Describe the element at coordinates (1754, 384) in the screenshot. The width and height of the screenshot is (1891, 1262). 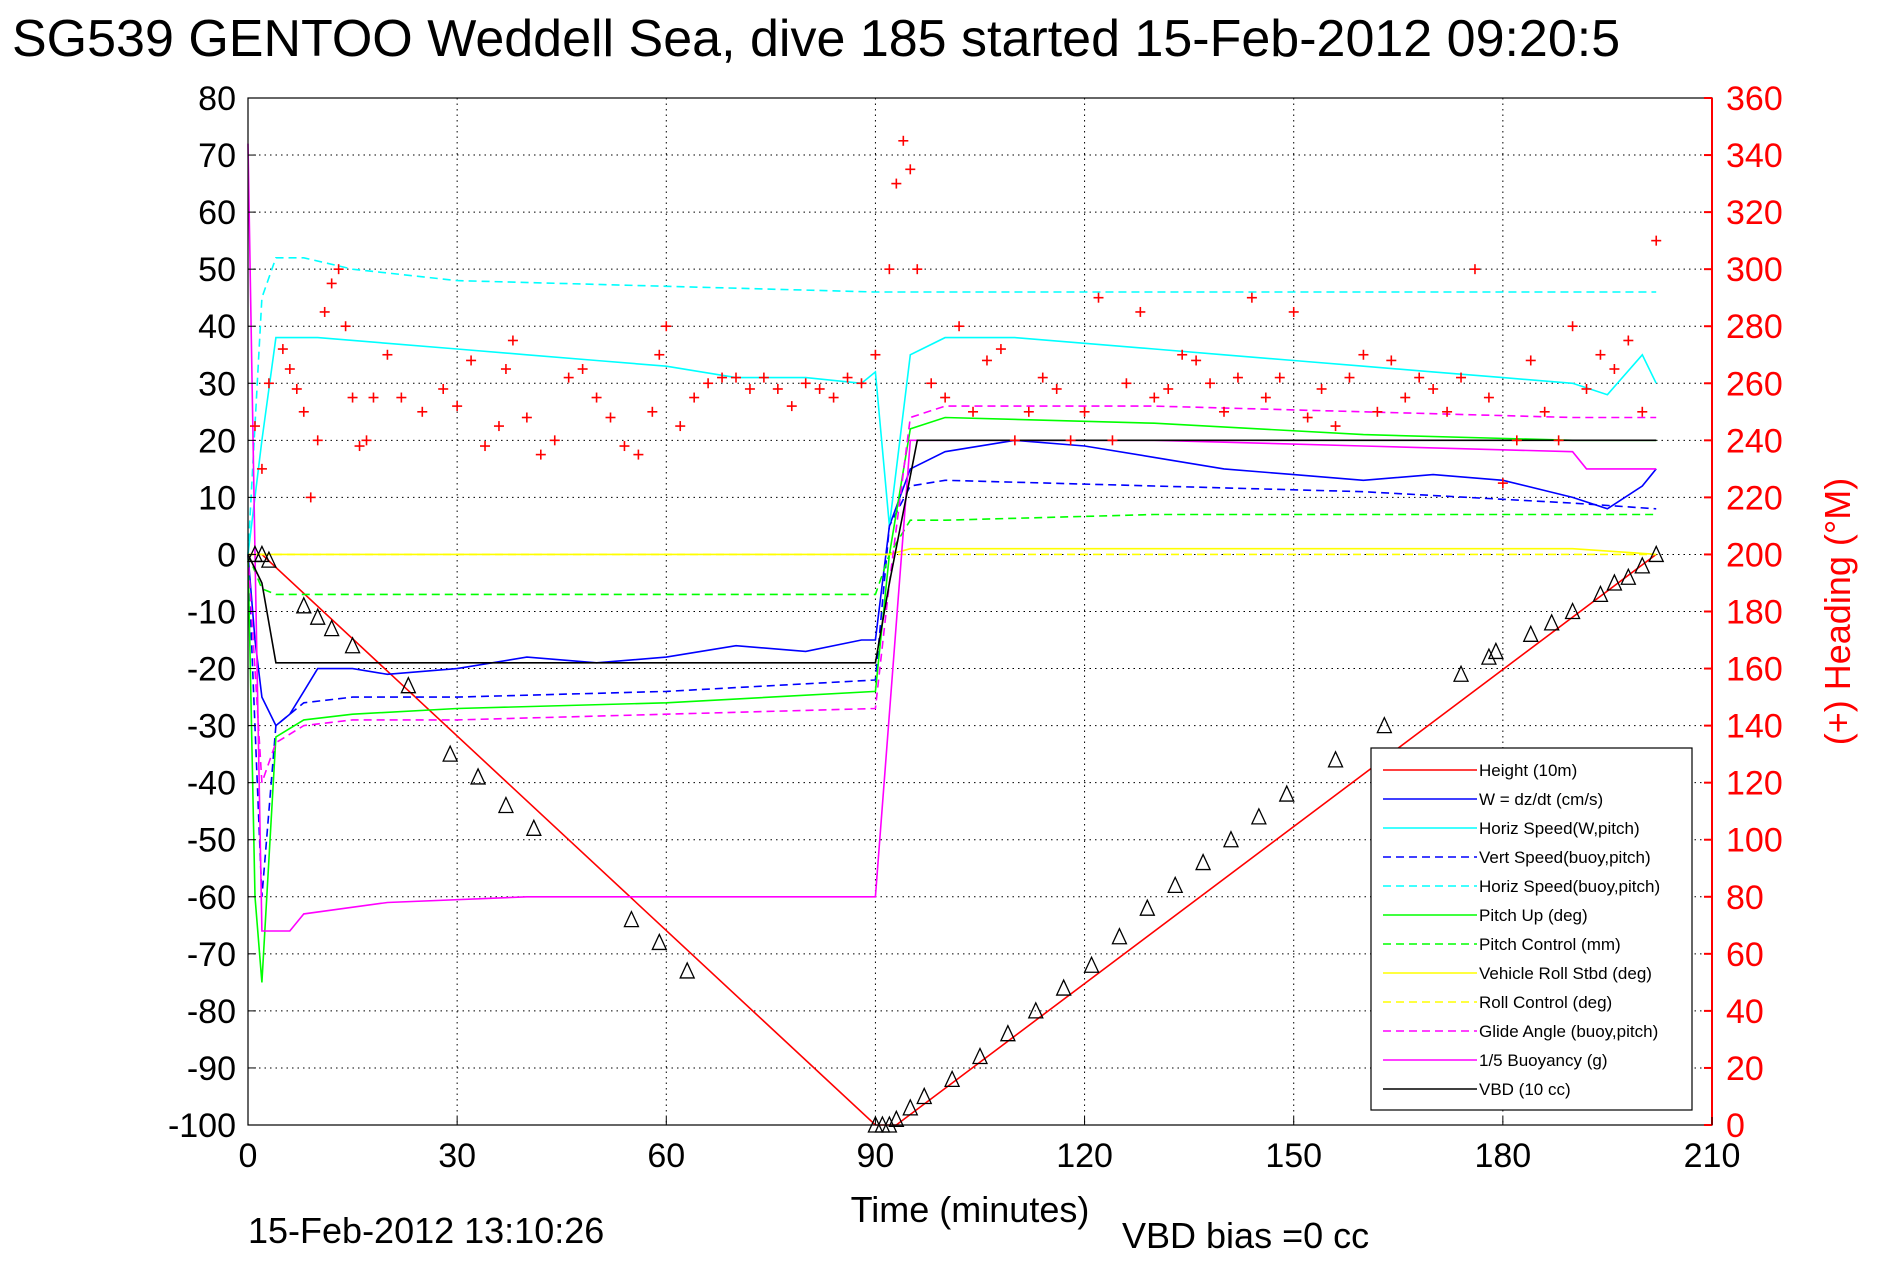
I see `right-tick-label: 260` at that location.